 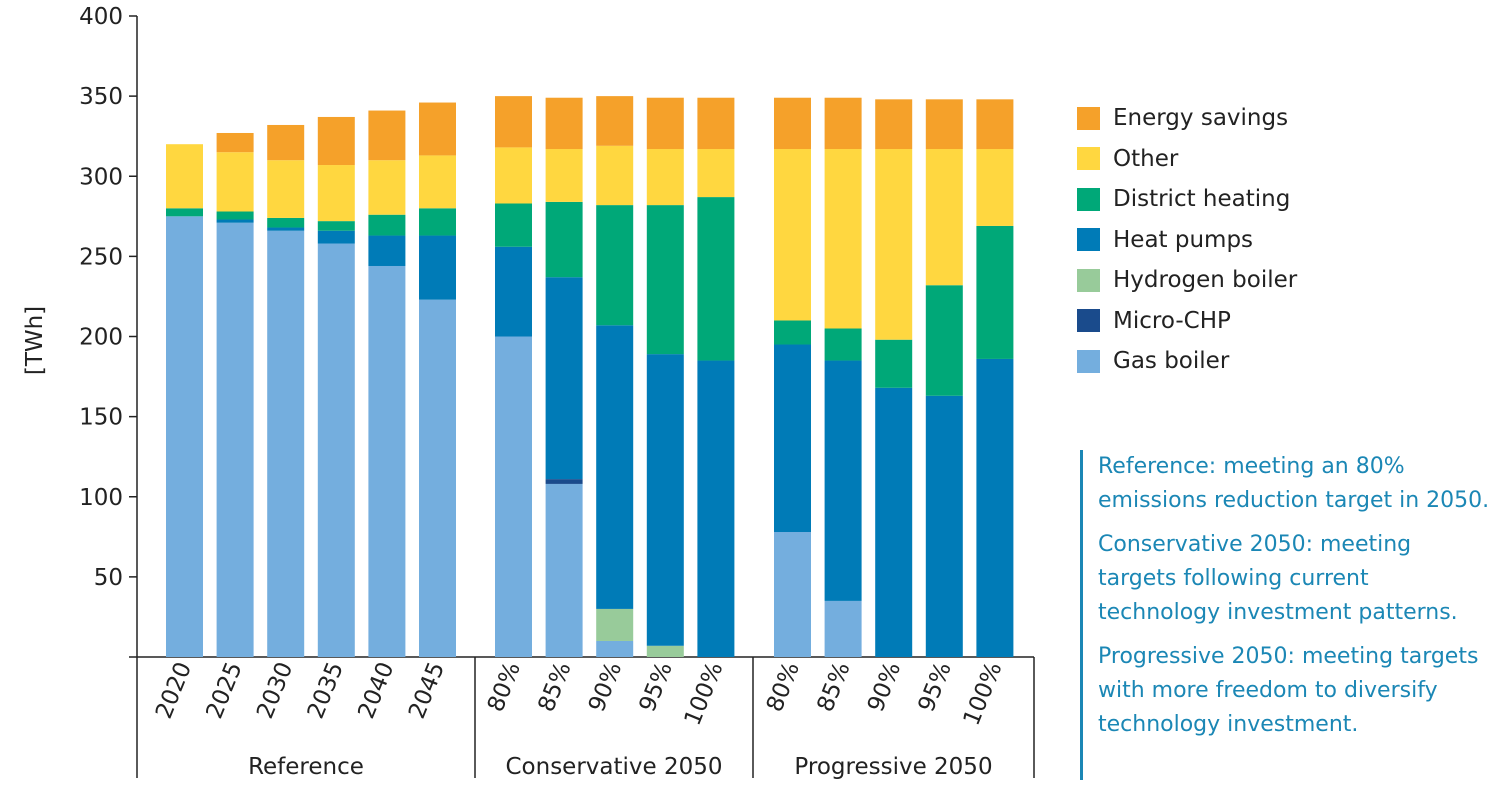 I want to click on legend-label: Energy savings, so click(x=1201, y=118).